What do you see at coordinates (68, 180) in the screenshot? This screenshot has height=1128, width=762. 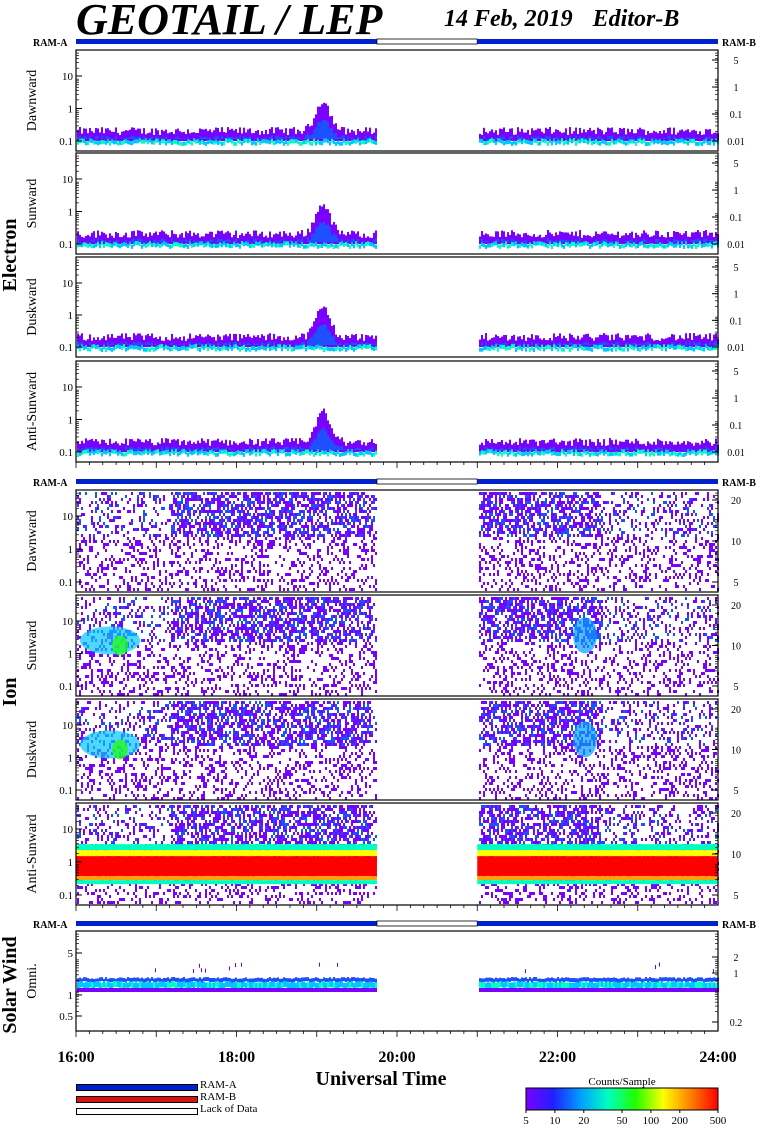 I see `y-tick-label: 10` at bounding box center [68, 180].